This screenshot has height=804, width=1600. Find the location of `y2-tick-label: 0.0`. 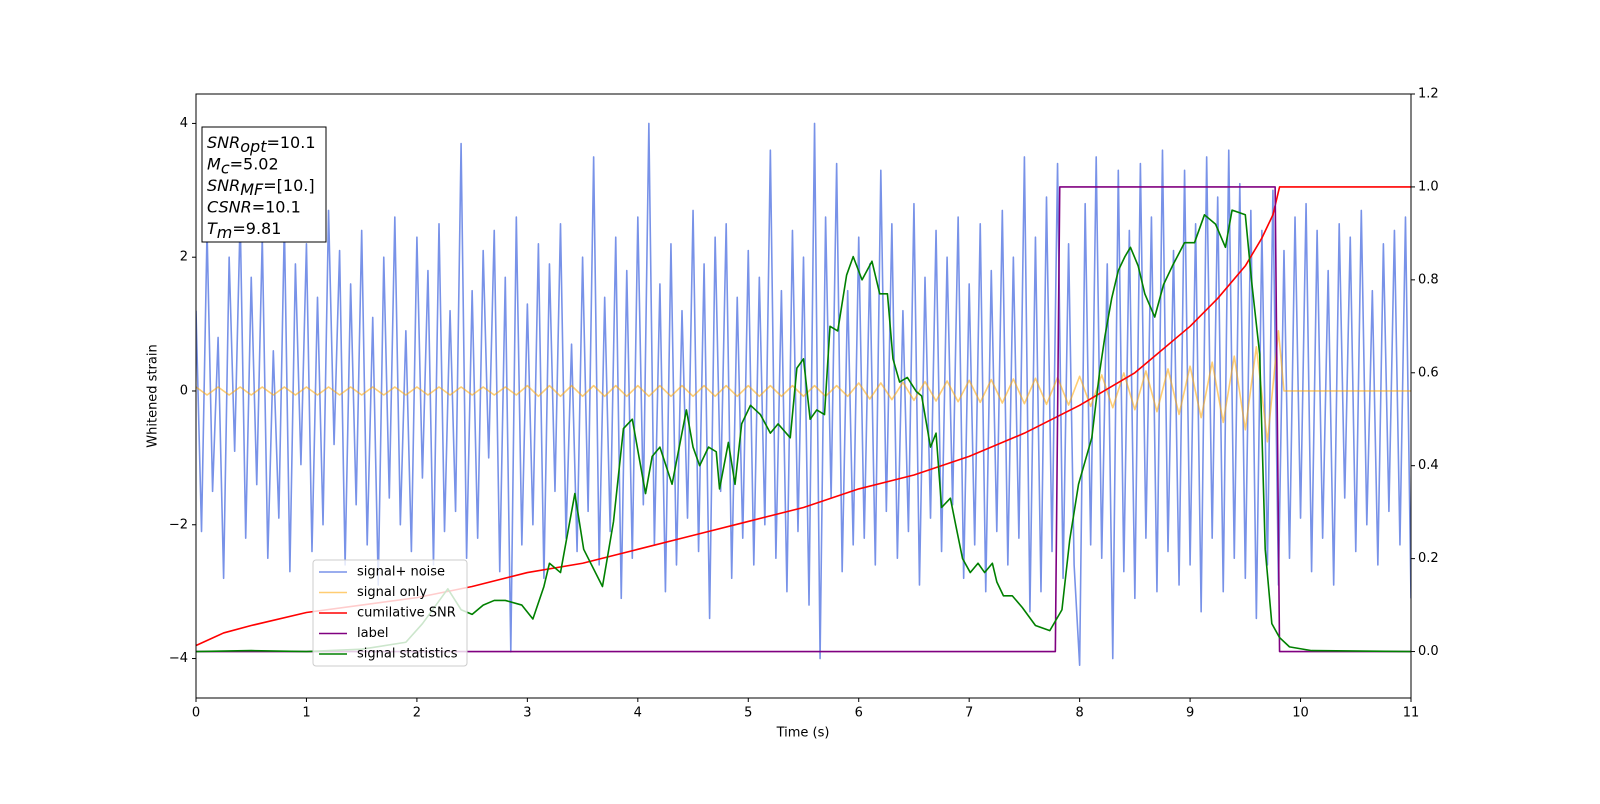

y2-tick-label: 0.0 is located at coordinates (1428, 651).